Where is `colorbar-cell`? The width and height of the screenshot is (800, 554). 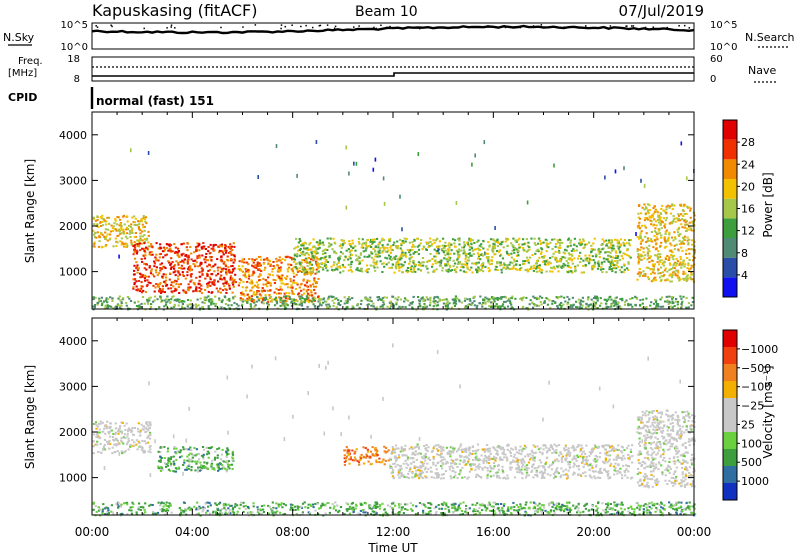
colorbar-cell is located at coordinates (730, 248).